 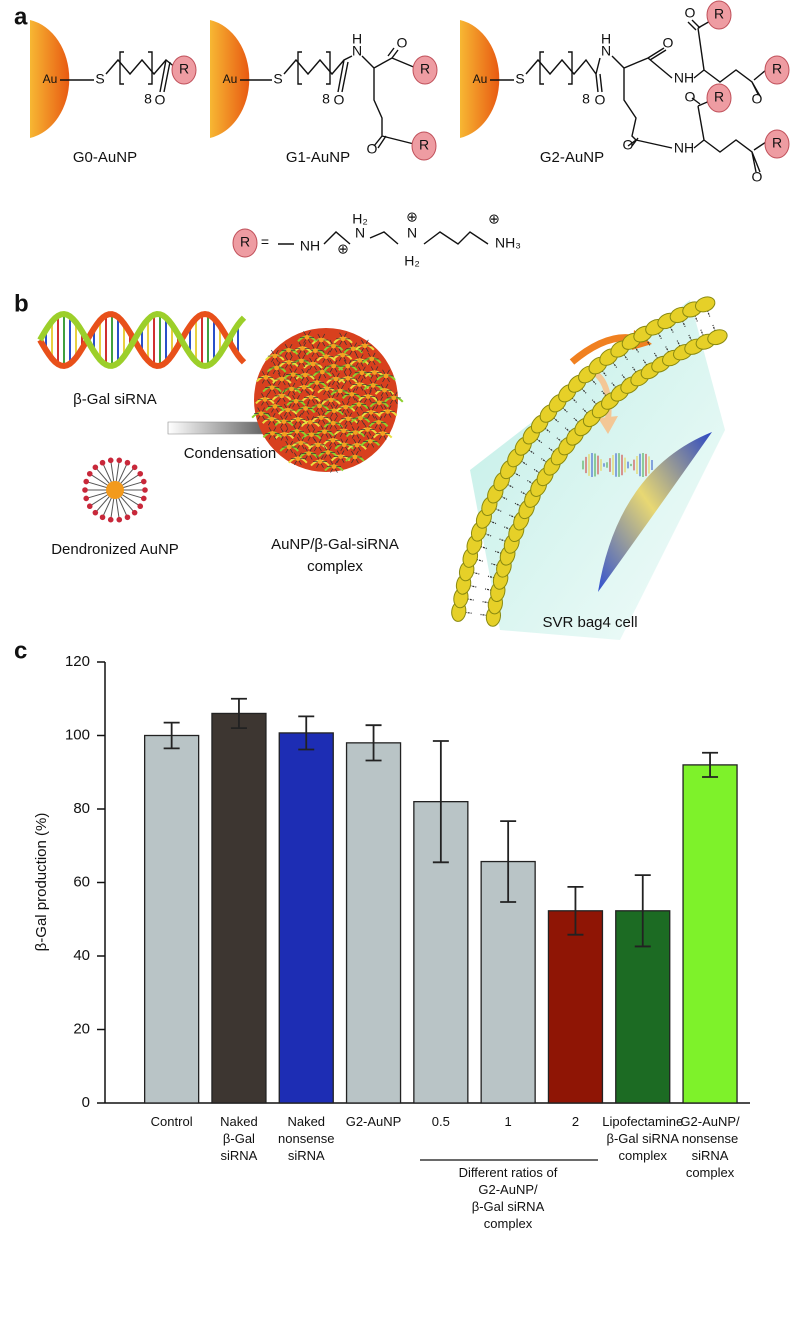 I want to click on formula-label: =, so click(x=265, y=242).